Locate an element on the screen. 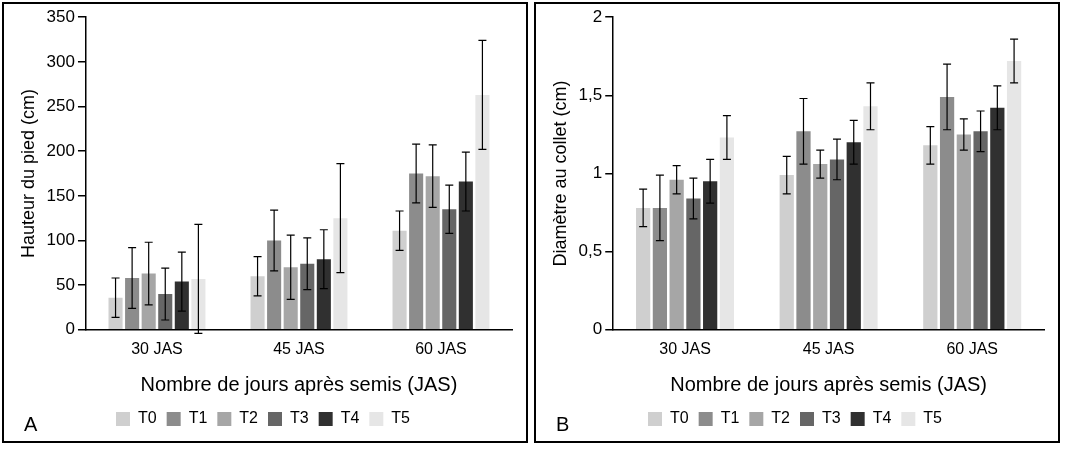 The width and height of the screenshot is (1074, 449). y-tick-label: 1,5 is located at coordinates (590, 95).